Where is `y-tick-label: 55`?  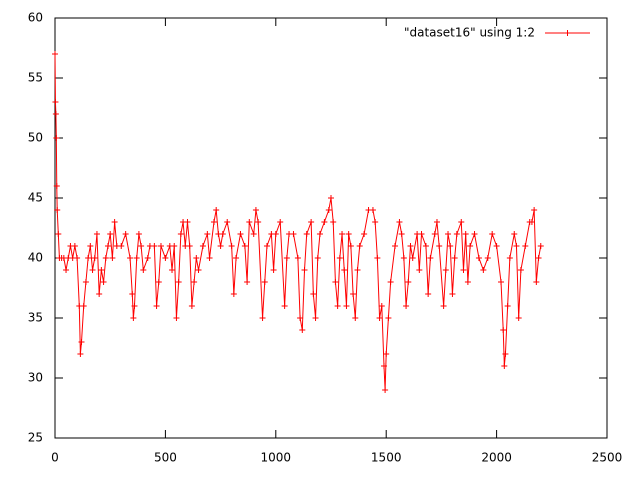 y-tick-label: 55 is located at coordinates (35, 78).